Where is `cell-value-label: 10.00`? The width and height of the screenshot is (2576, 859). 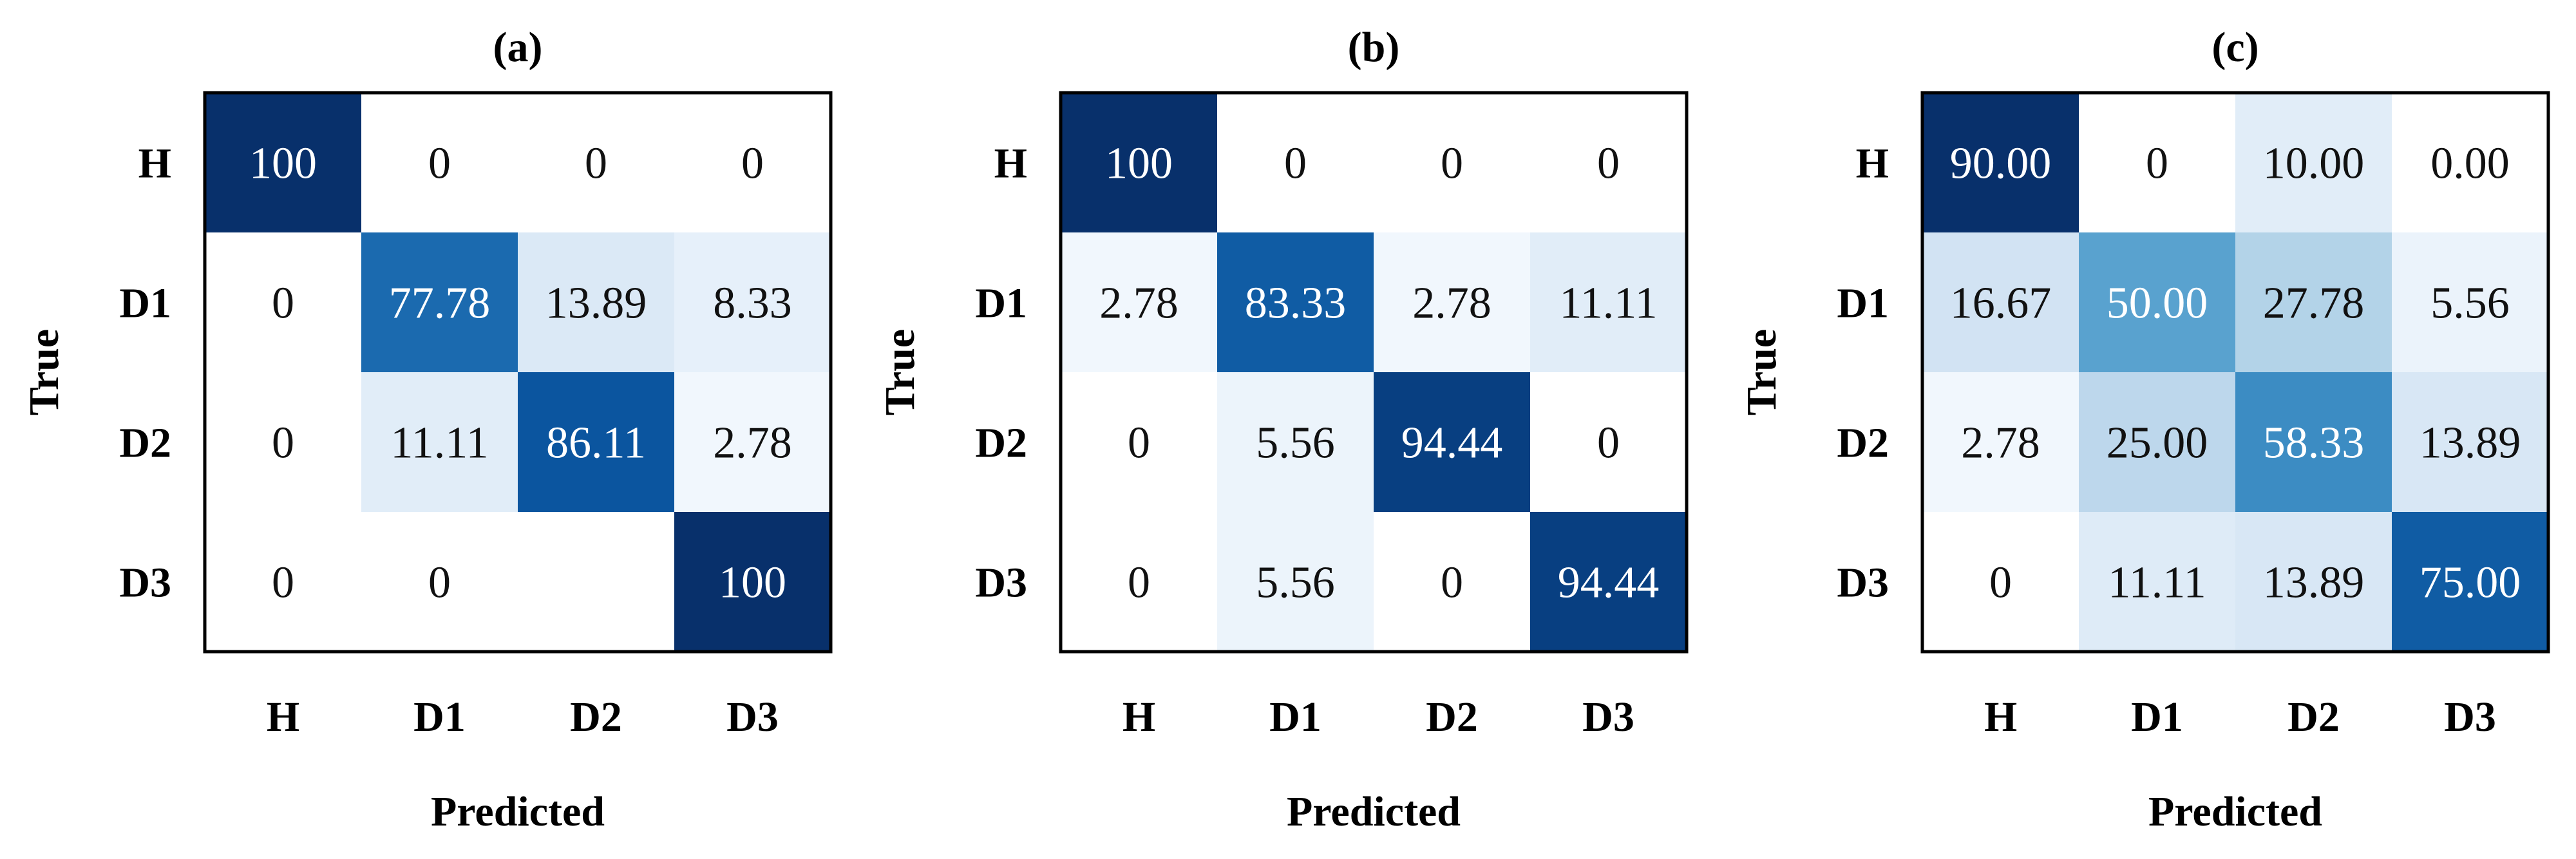 cell-value-label: 10.00 is located at coordinates (2314, 164).